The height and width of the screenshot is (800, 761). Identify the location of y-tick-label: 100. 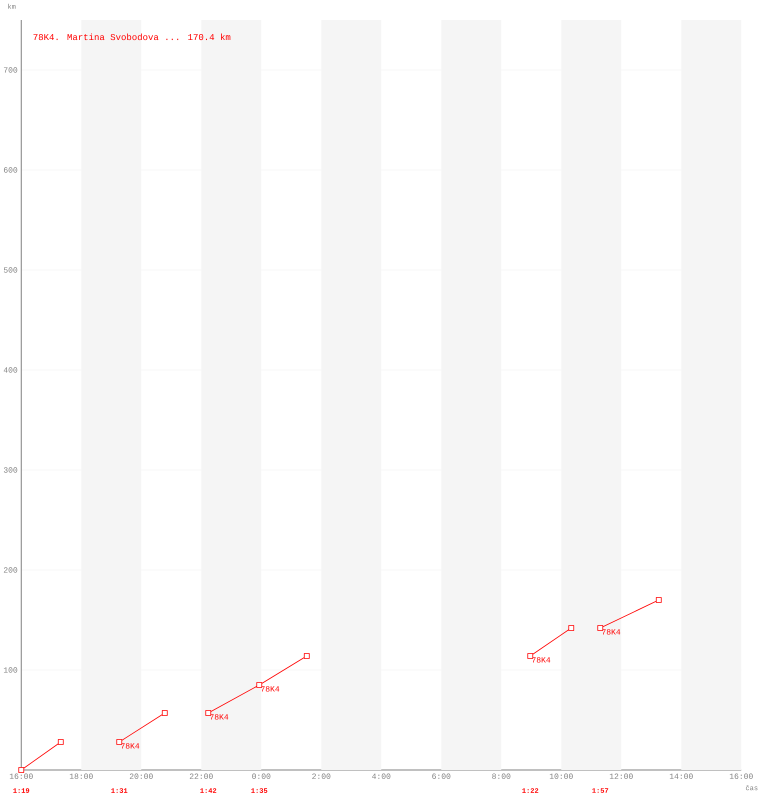
(11, 670).